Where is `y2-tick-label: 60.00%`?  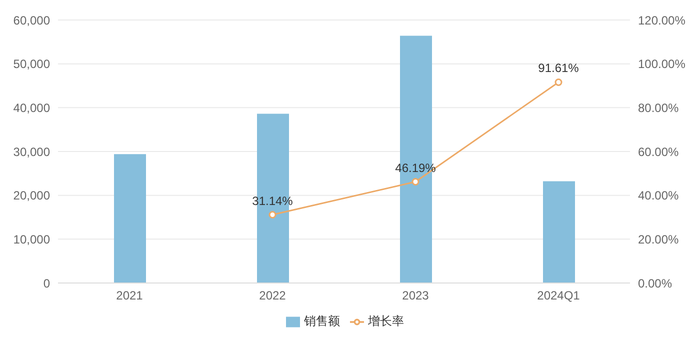 y2-tick-label: 60.00% is located at coordinates (659, 151).